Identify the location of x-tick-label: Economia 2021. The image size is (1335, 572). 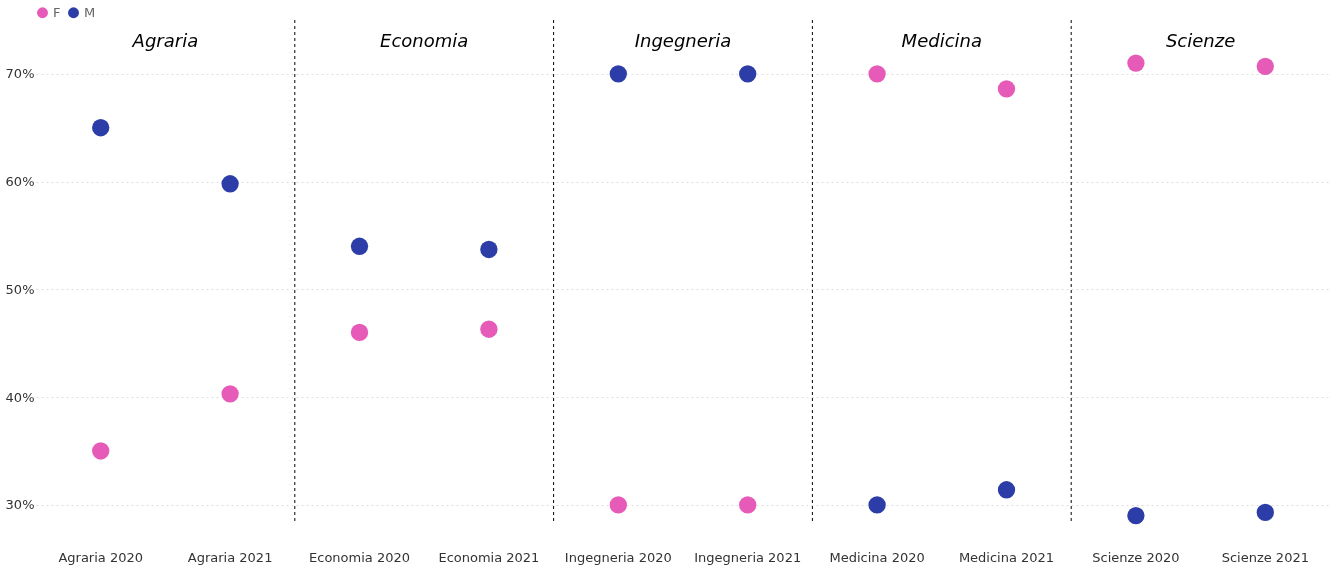
(489, 557).